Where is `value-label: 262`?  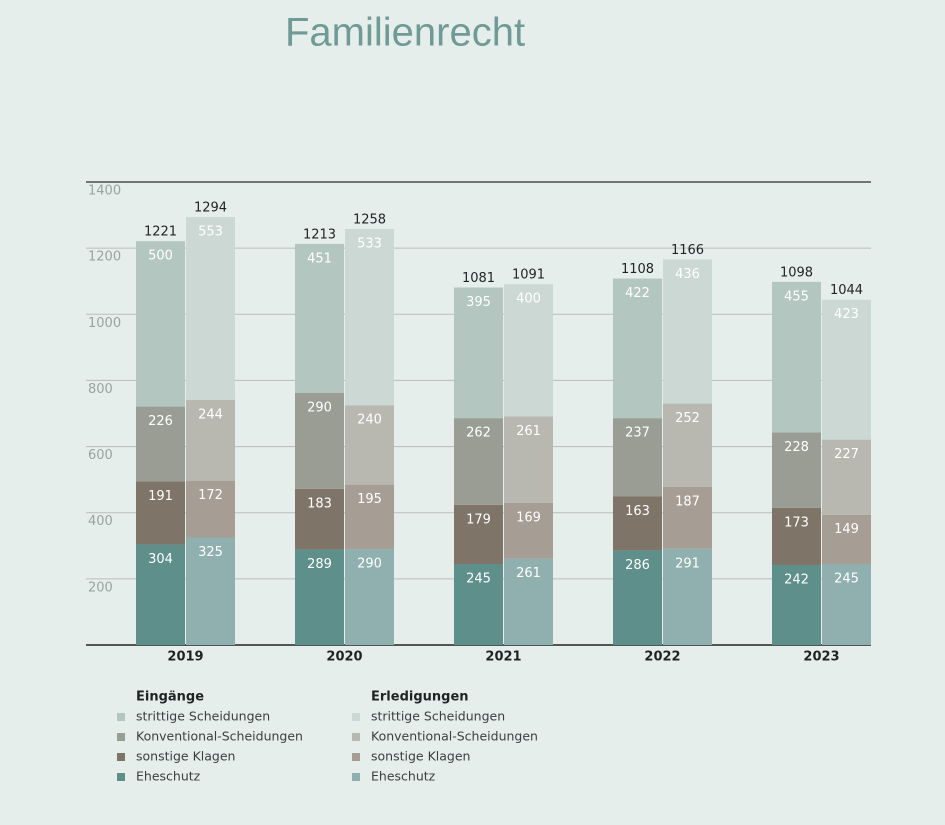 value-label: 262 is located at coordinates (478, 433).